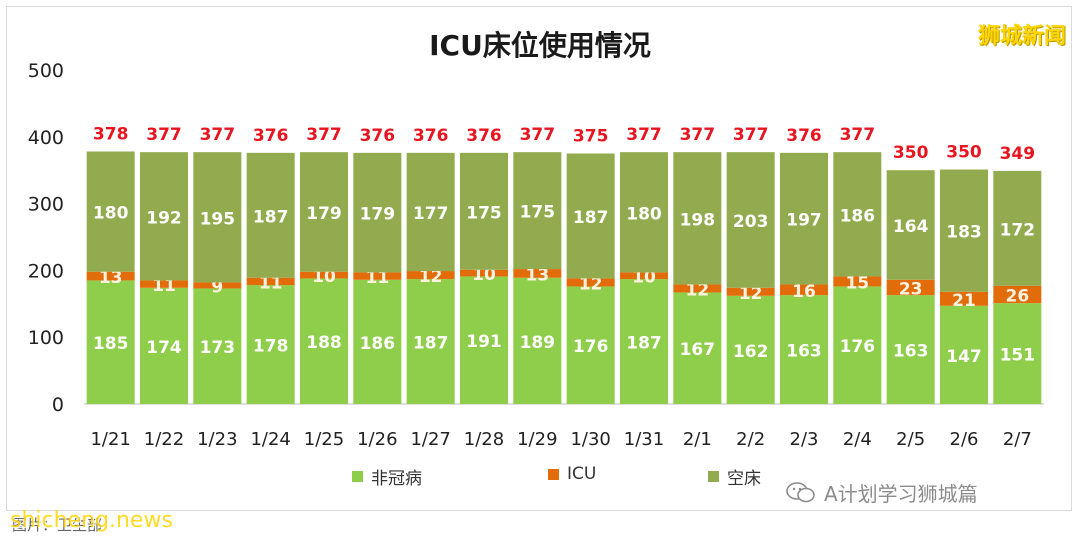 The height and width of the screenshot is (541, 1080). I want to click on x-tick-label: 1/31, so click(644, 439).